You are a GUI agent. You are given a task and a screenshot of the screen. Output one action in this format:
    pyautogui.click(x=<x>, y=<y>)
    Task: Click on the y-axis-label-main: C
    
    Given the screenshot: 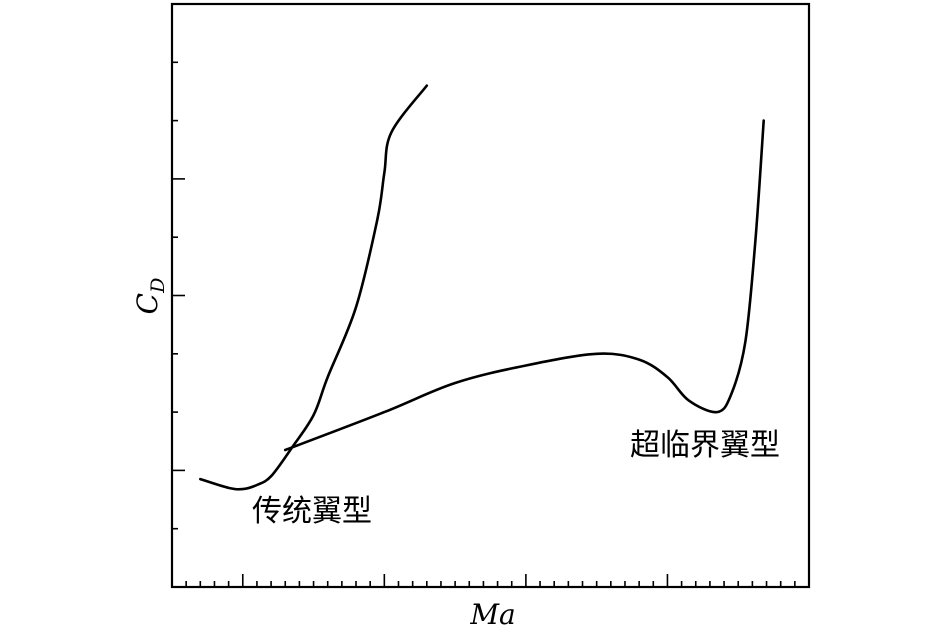 What is the action you would take?
    pyautogui.click(x=147, y=303)
    